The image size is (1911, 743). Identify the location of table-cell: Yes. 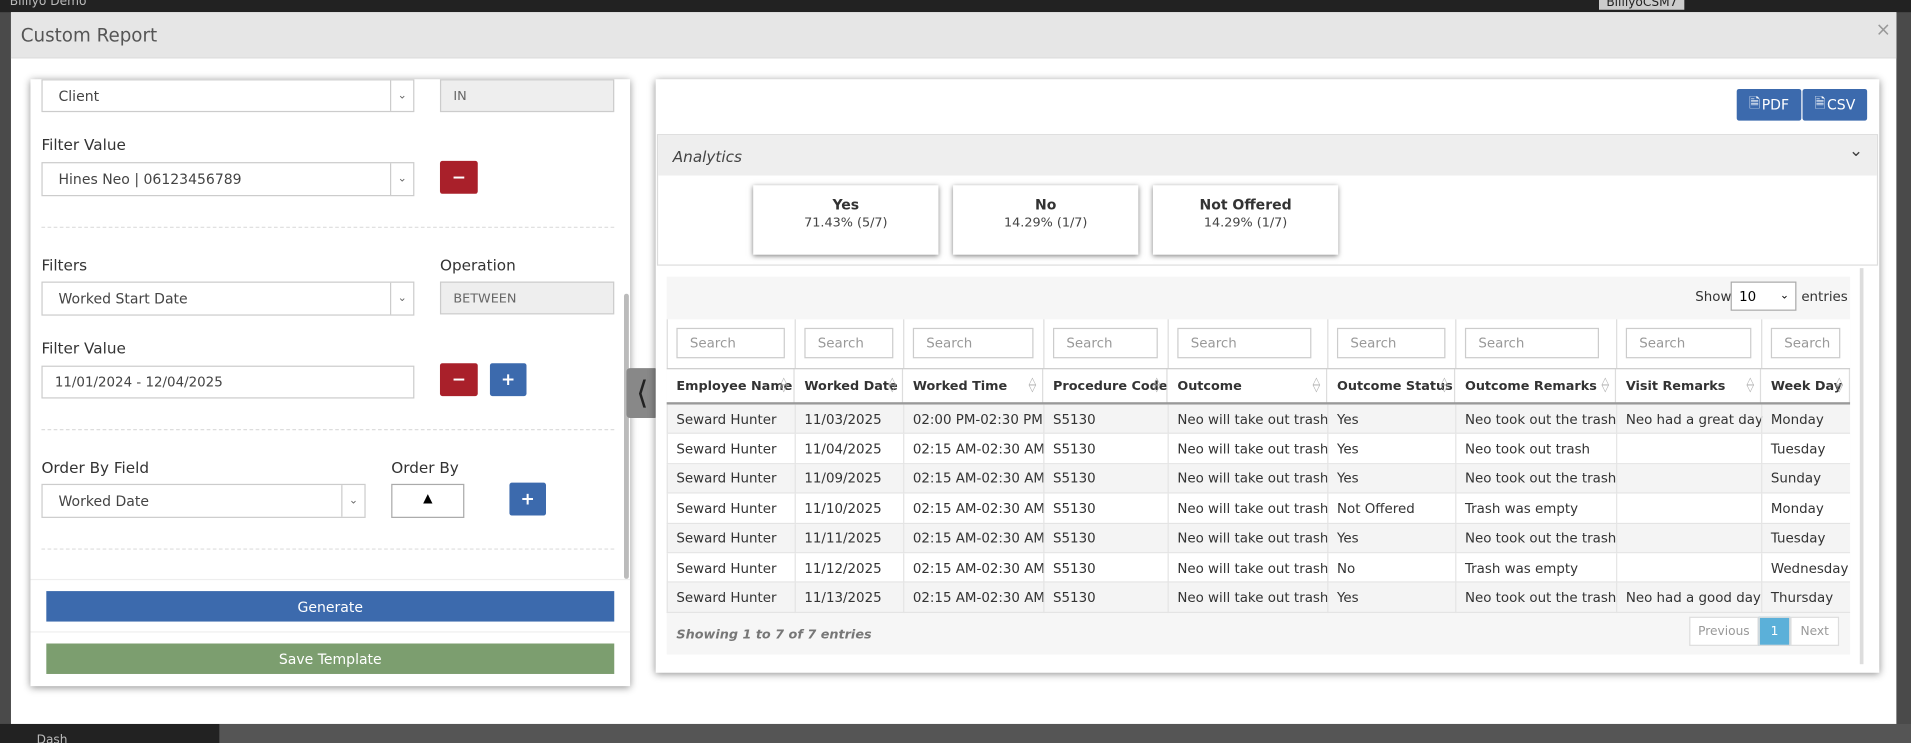
(1347, 479).